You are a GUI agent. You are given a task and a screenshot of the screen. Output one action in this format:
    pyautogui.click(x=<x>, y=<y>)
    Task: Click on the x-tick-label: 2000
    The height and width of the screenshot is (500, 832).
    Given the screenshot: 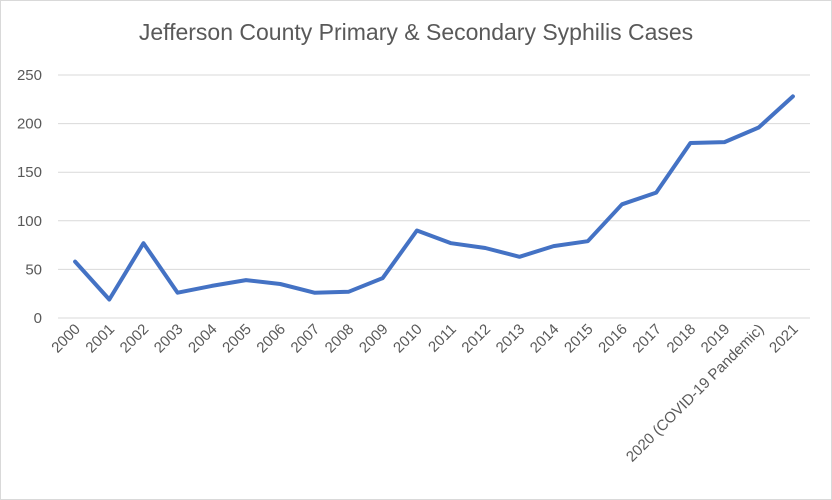 What is the action you would take?
    pyautogui.click(x=66, y=339)
    